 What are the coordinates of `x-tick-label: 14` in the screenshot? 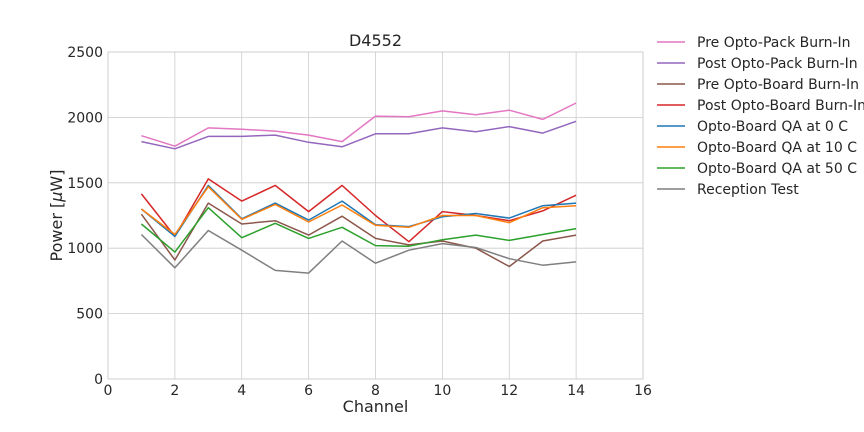 It's located at (576, 391).